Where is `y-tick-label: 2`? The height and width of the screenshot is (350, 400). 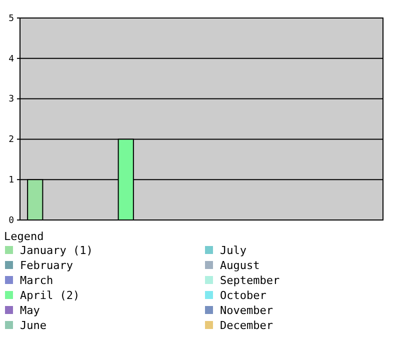 y-tick-label: 2 is located at coordinates (11, 140).